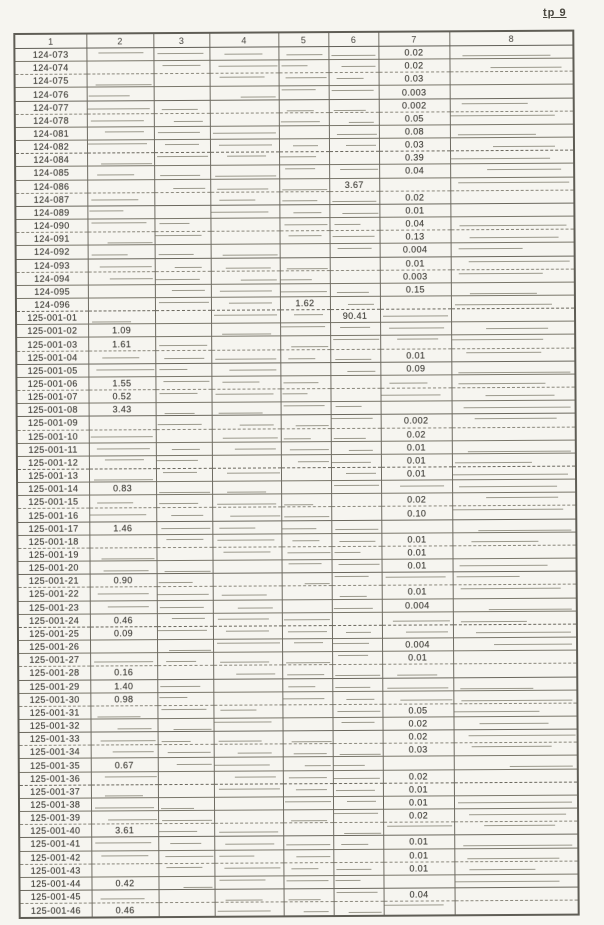 Image resolution: width=604 pixels, height=925 pixels. I want to click on value-cell: 0.03, so click(418, 750).